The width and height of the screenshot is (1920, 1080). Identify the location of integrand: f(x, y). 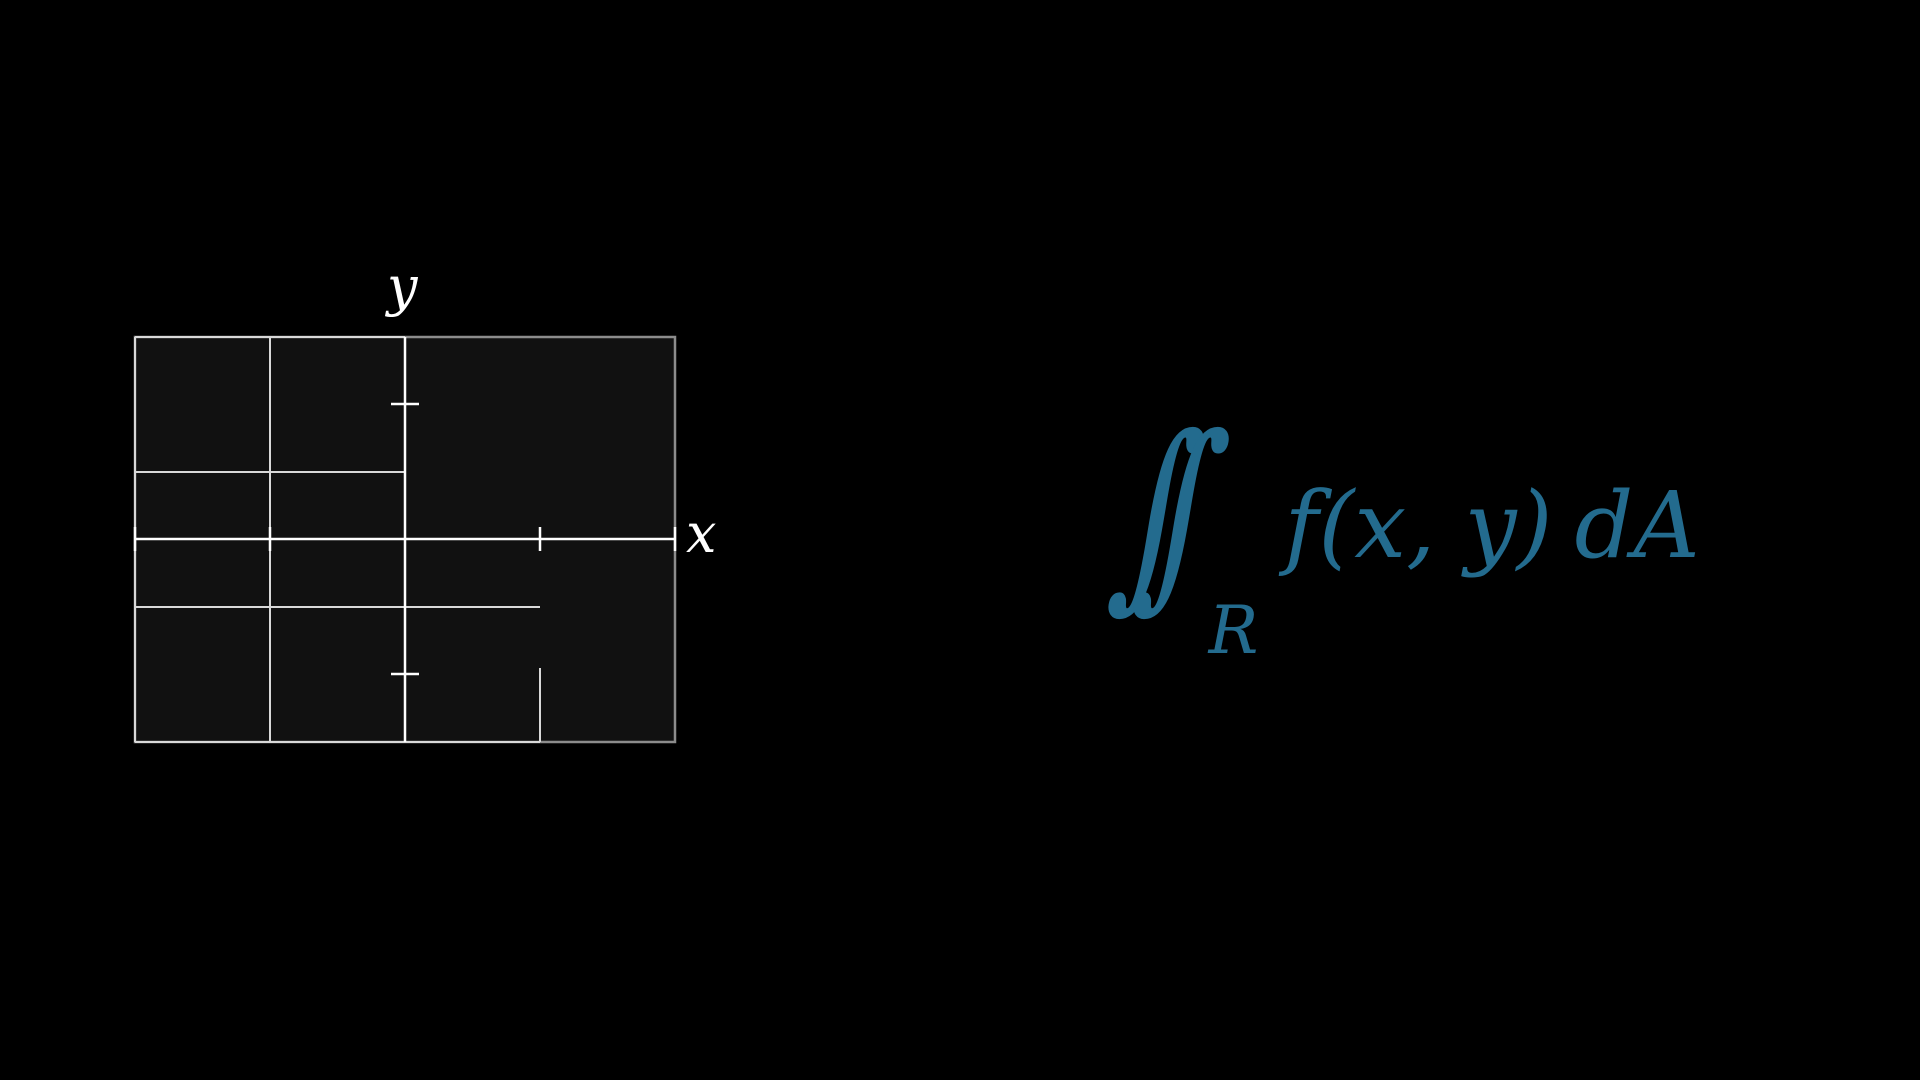
(1418, 525).